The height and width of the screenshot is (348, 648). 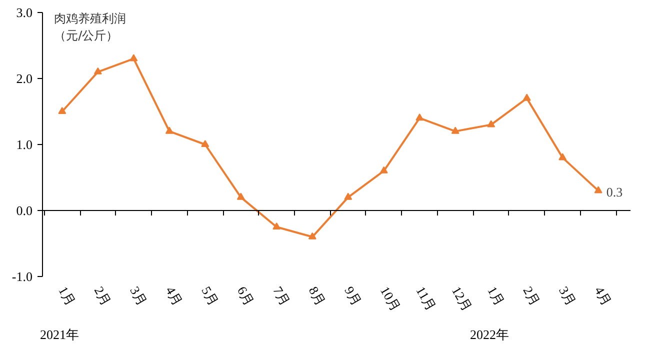 What do you see at coordinates (317, 296) in the screenshot?
I see `x-tick-label: 8月` at bounding box center [317, 296].